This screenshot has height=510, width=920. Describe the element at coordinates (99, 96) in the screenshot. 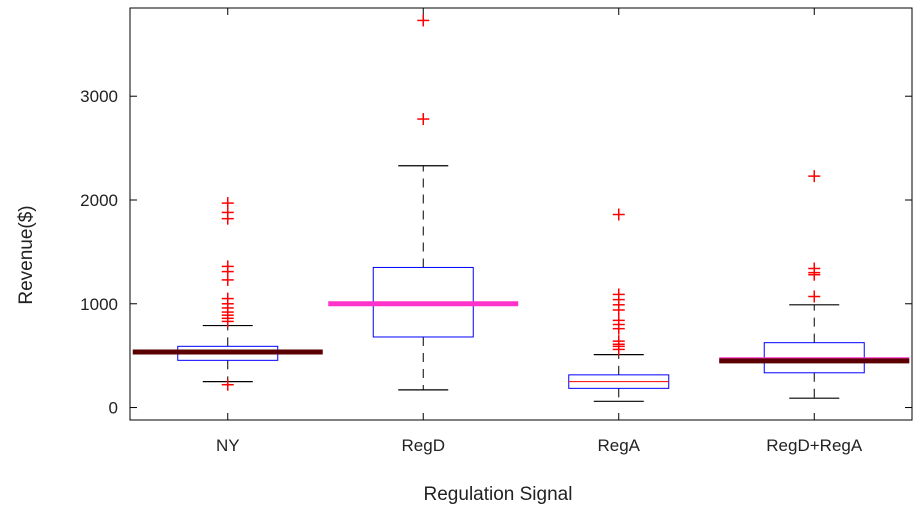

I see `y-tick-label: 3000` at that location.